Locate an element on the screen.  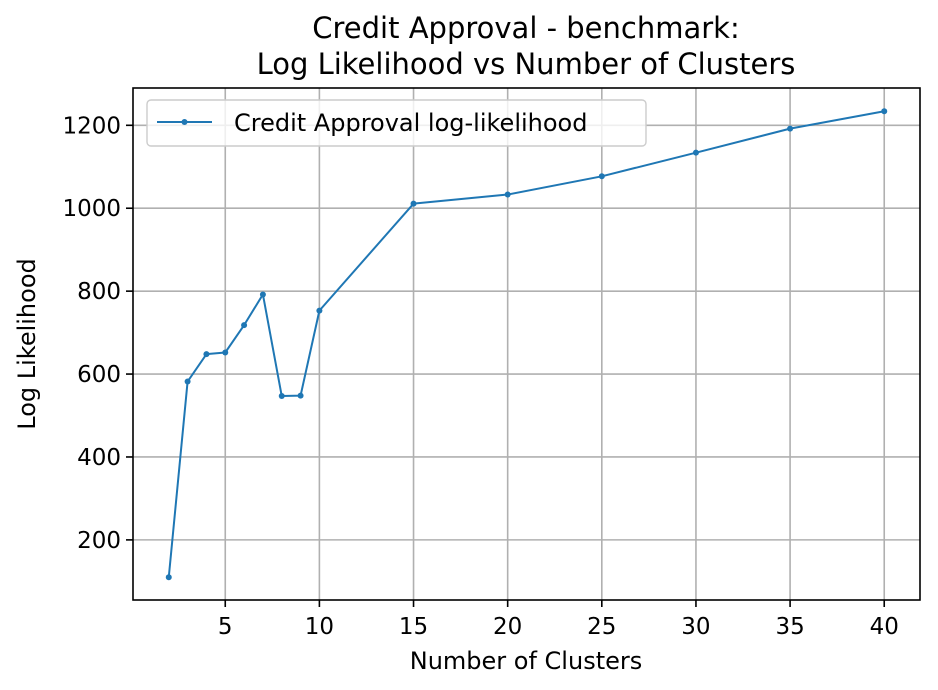
x-tick-label: 25 is located at coordinates (601, 627).